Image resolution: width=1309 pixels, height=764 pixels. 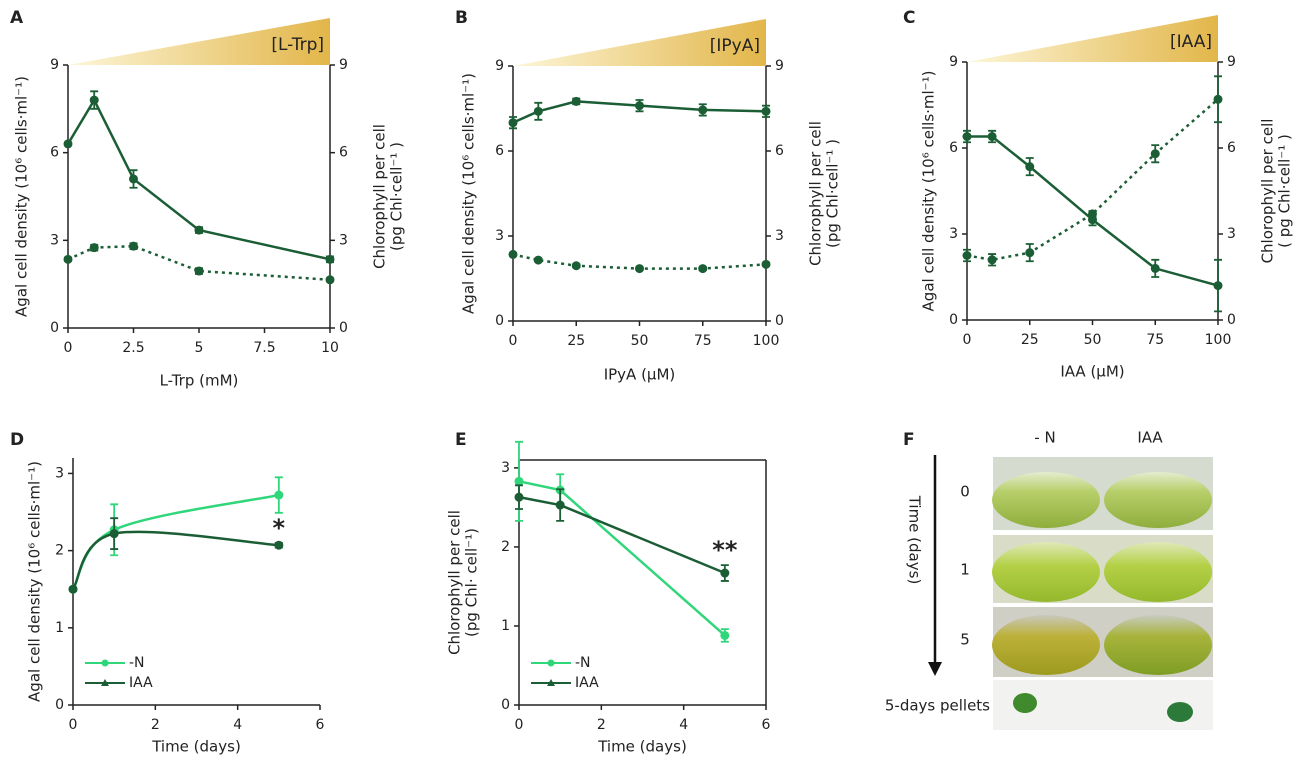 I want to click on x-tick-label: 6, so click(x=766, y=725).